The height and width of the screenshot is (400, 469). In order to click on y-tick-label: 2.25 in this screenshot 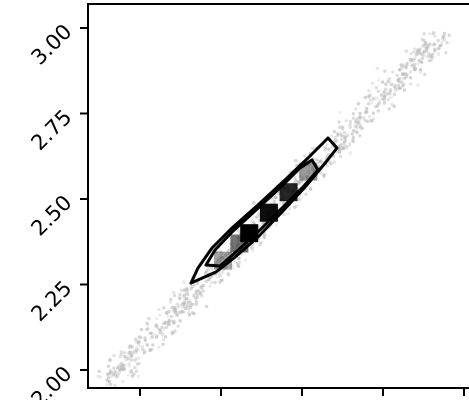, I will do `click(51, 301)`.